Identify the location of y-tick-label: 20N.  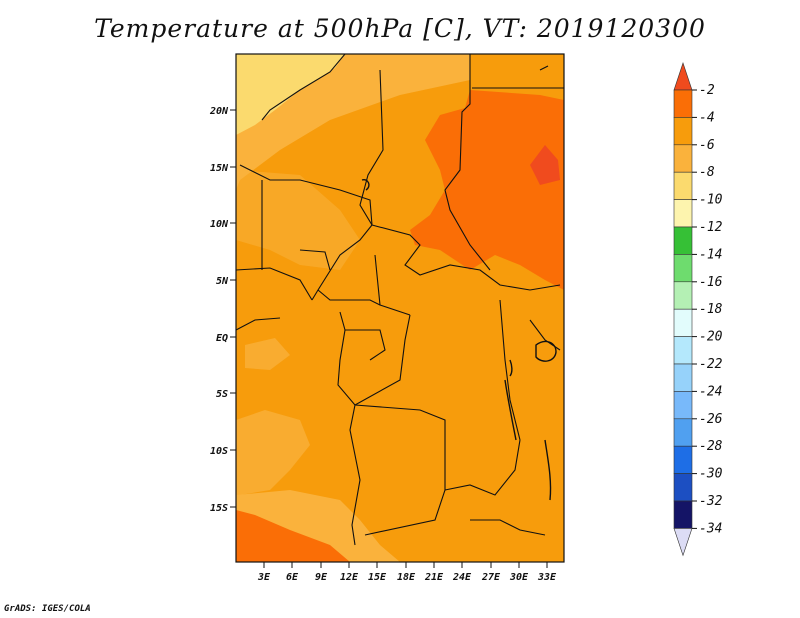
(219, 111).